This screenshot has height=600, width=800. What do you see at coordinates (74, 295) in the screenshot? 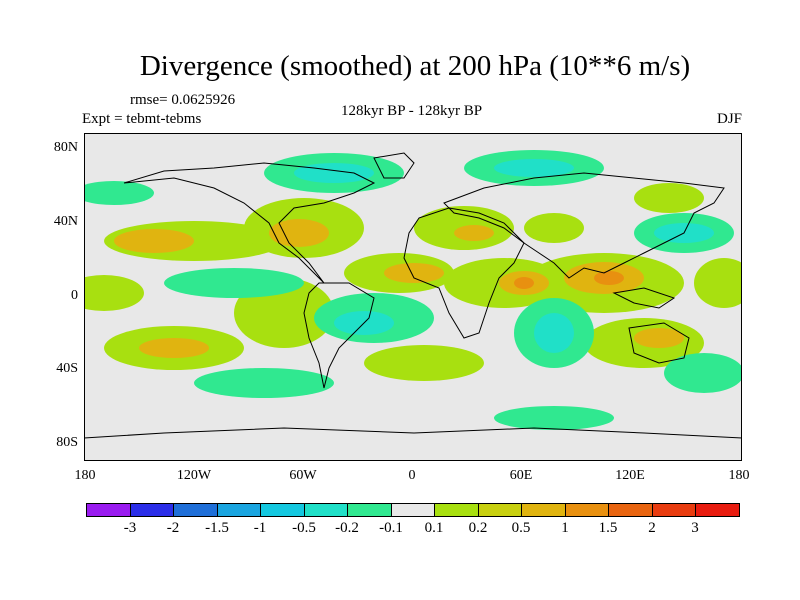
I see `lat-label-0: 0` at bounding box center [74, 295].